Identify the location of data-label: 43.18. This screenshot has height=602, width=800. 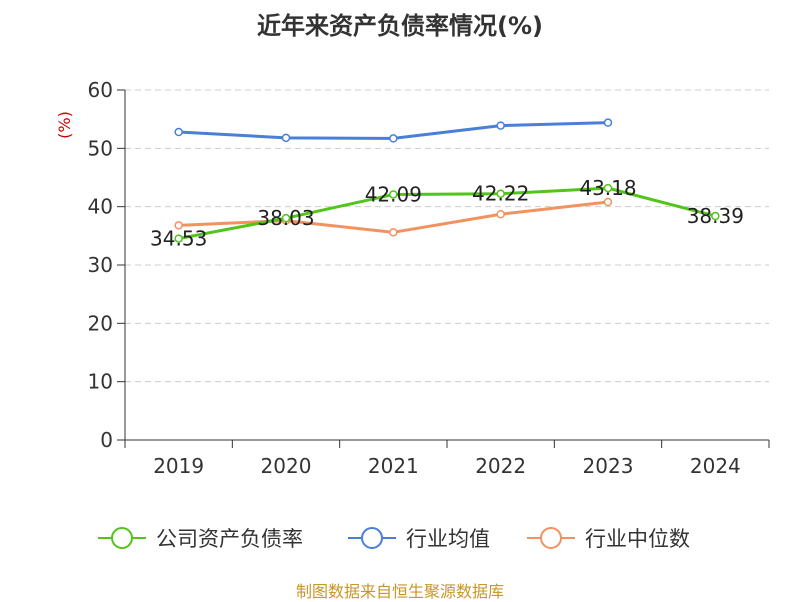
(607, 188).